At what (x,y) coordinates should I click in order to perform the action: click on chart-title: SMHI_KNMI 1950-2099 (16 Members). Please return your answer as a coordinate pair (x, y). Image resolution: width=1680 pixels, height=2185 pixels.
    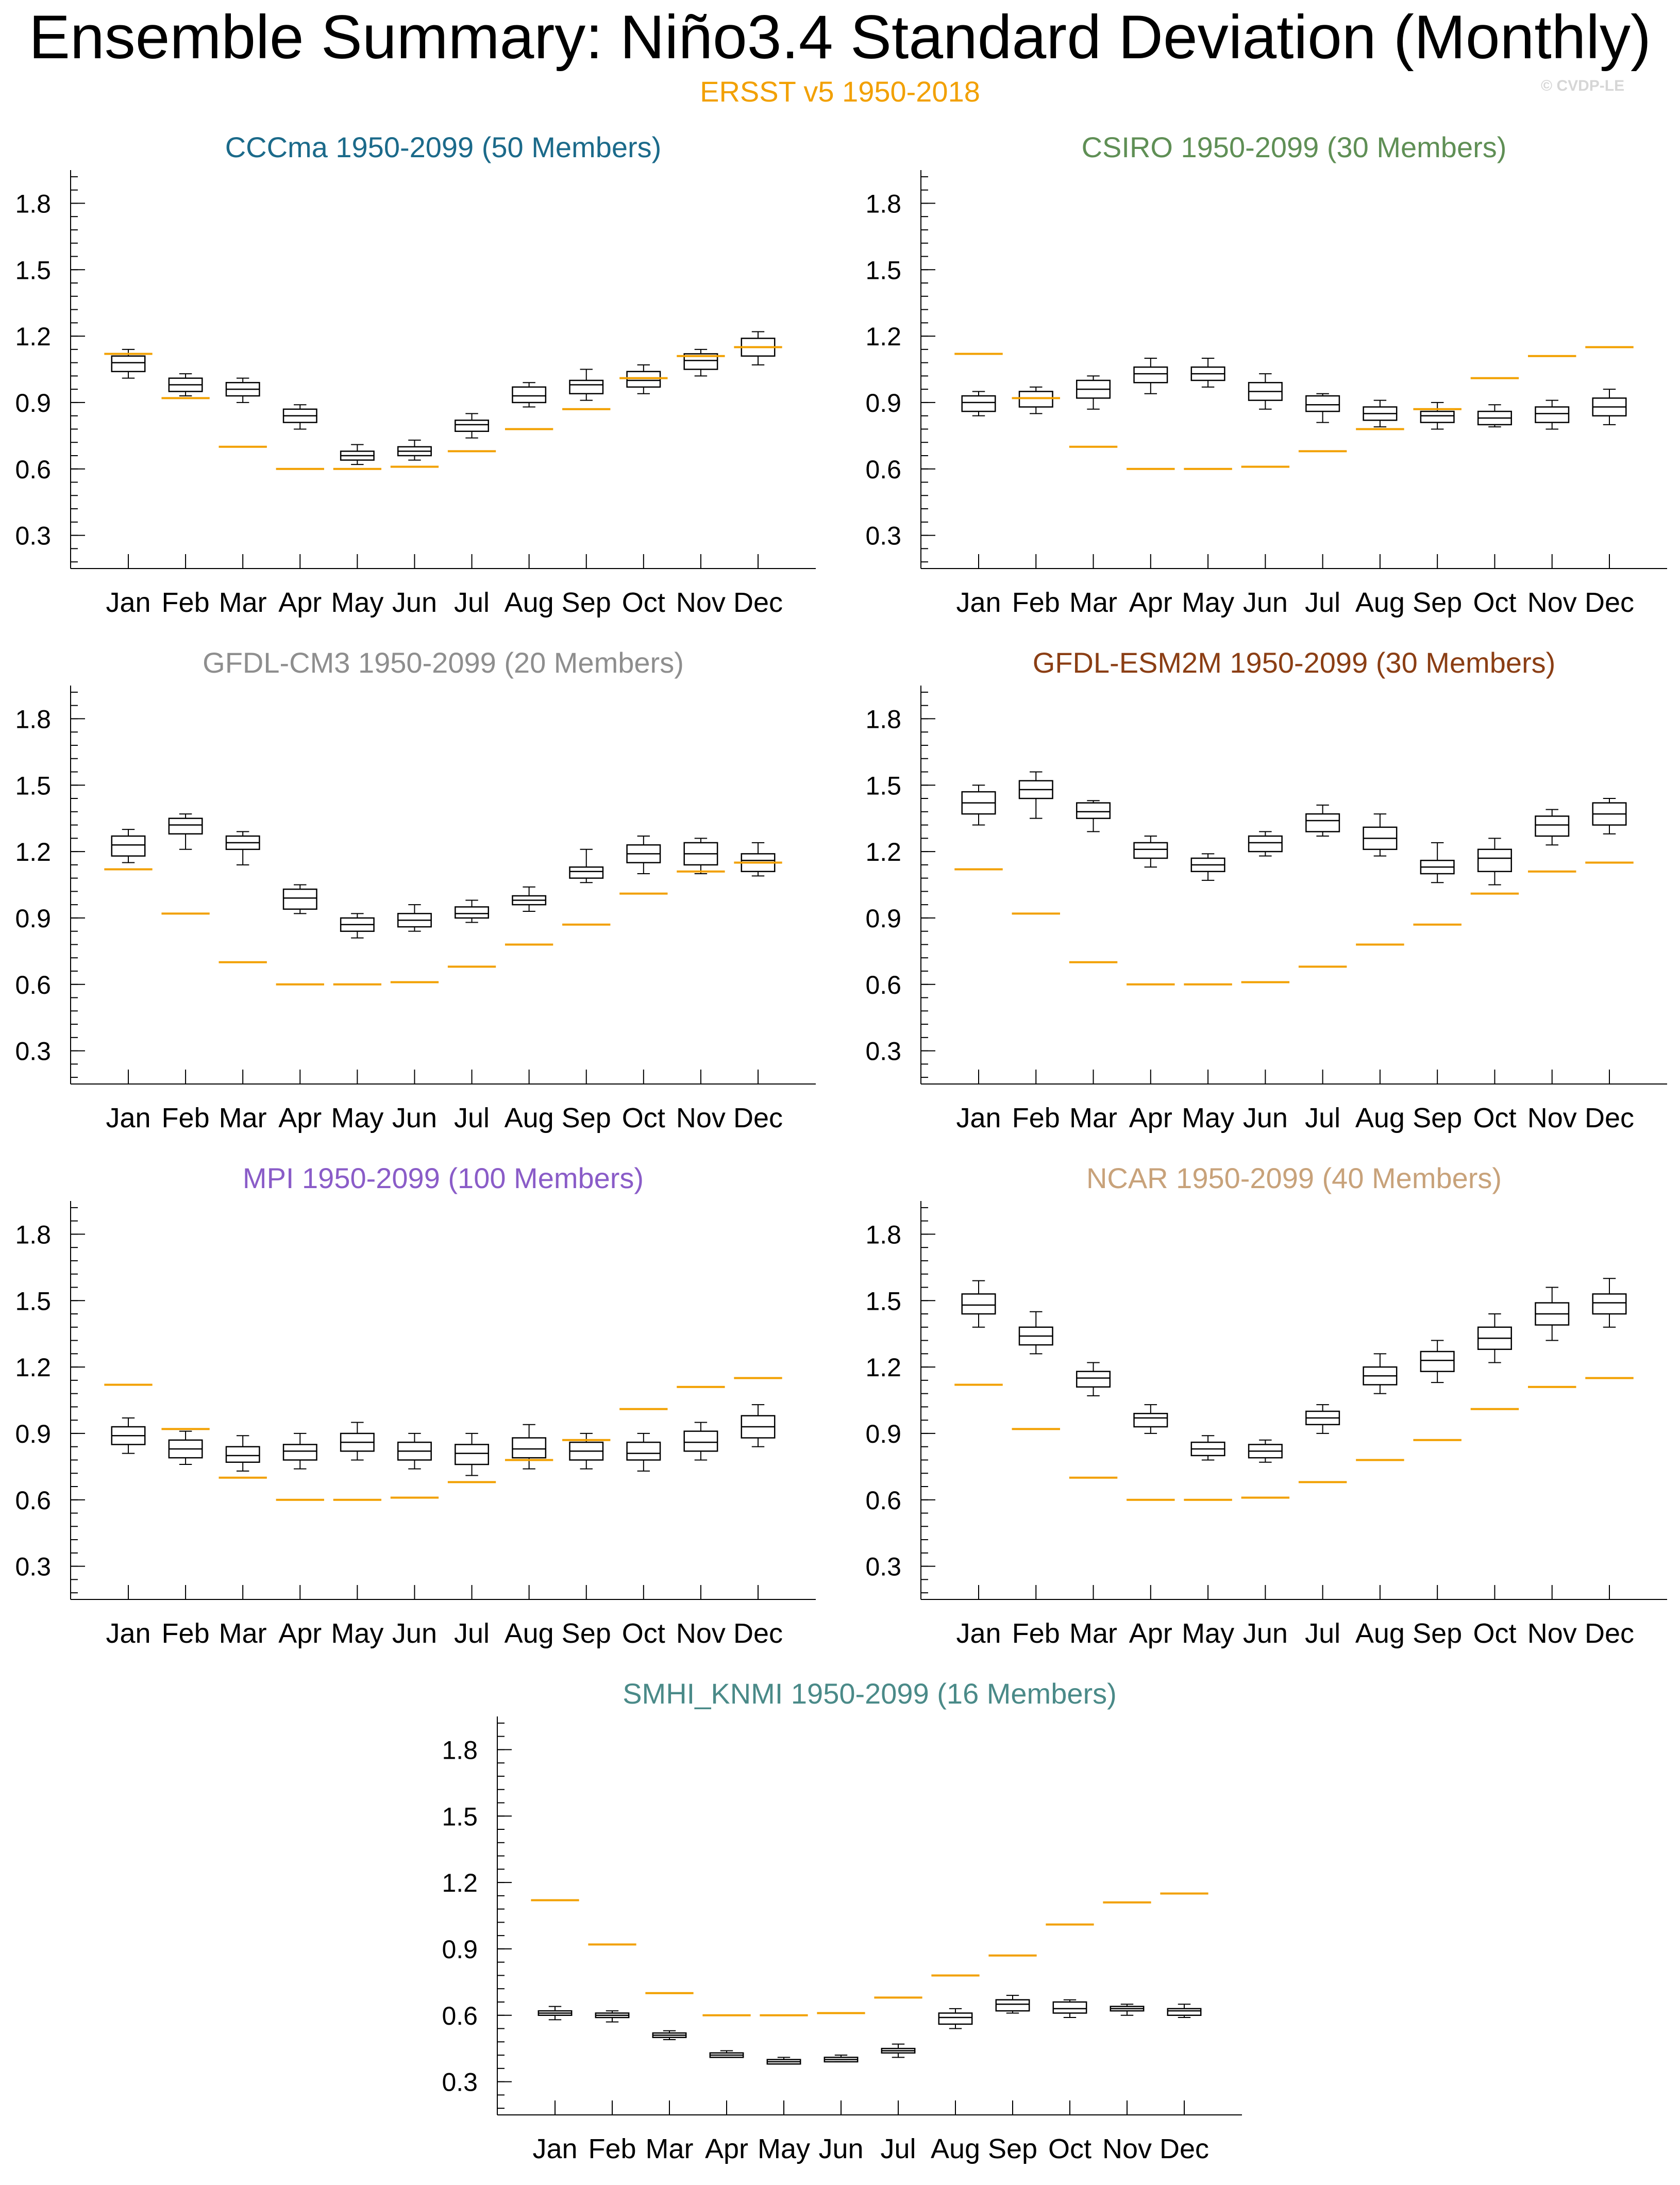
    Looking at the image, I should click on (870, 1693).